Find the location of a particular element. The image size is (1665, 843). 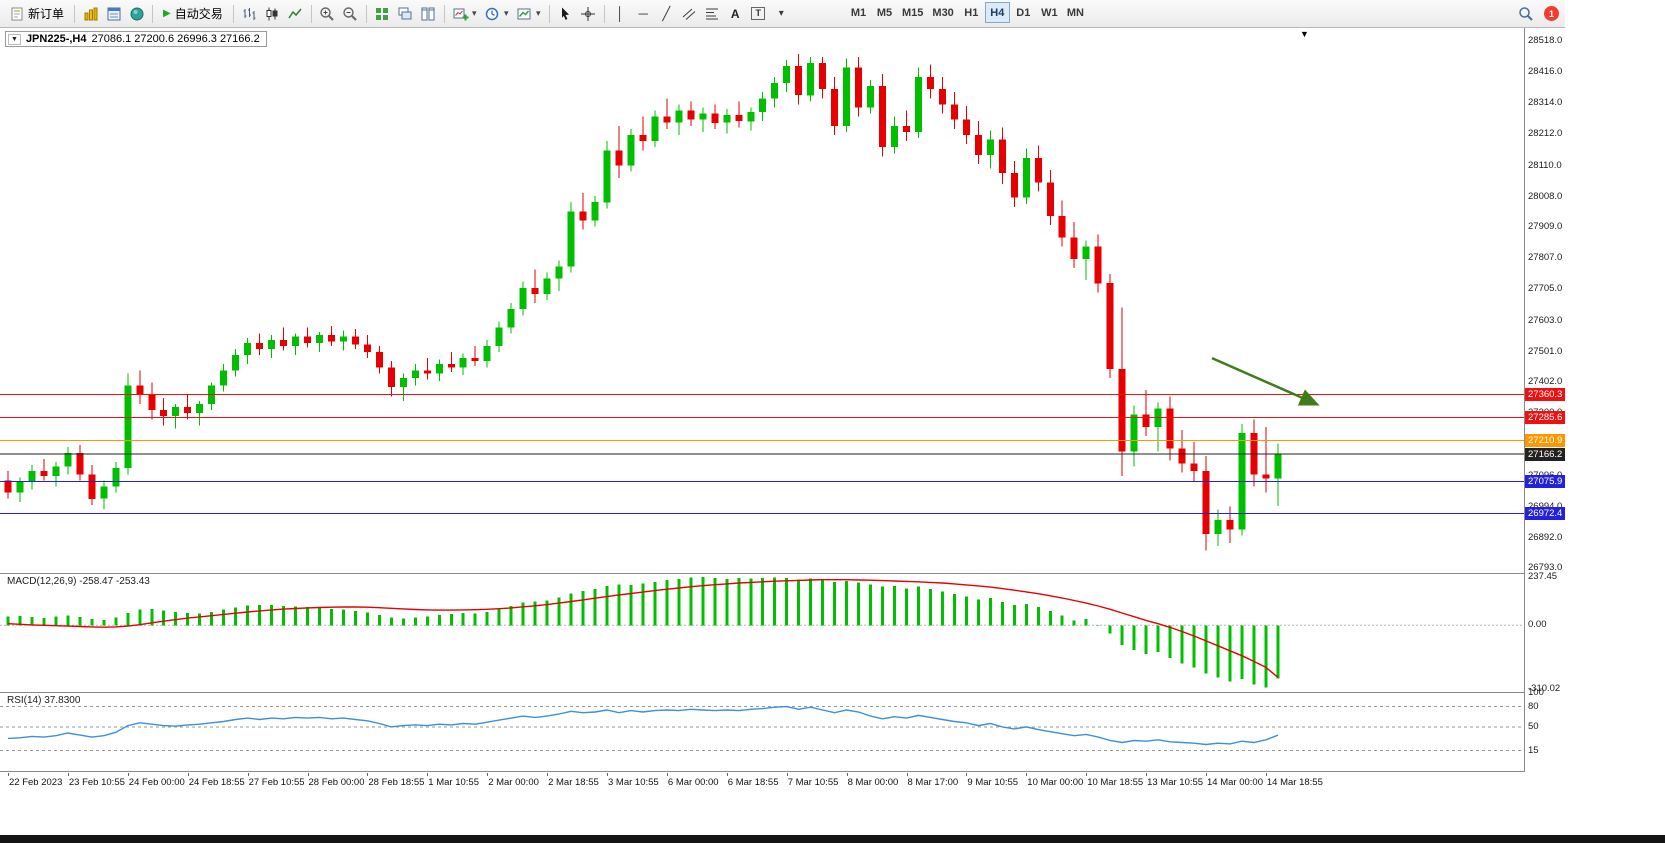

rsi-axis-label: 50 is located at coordinates (1533, 726).